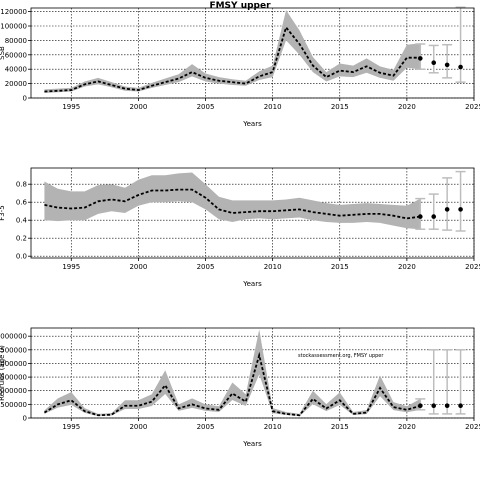 The image size is (480, 480). I want to click on y-tick-label: 500000, so click(13, 405).